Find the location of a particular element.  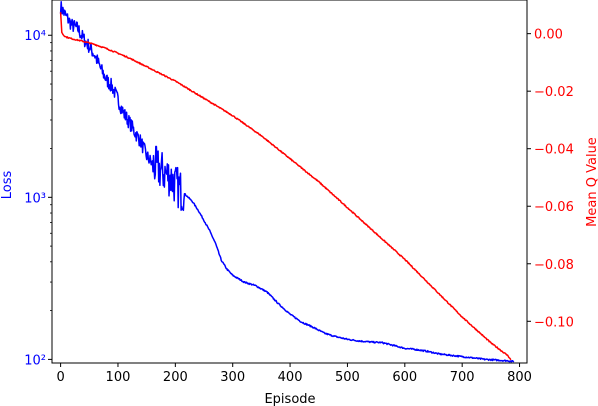

left-tick-label: 10³ is located at coordinates (35, 198).